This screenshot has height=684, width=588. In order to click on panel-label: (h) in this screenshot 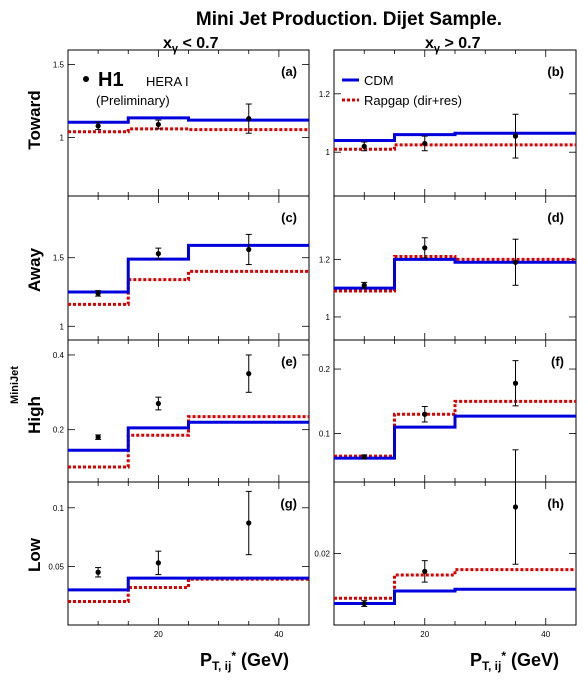, I will do `click(555, 503)`.